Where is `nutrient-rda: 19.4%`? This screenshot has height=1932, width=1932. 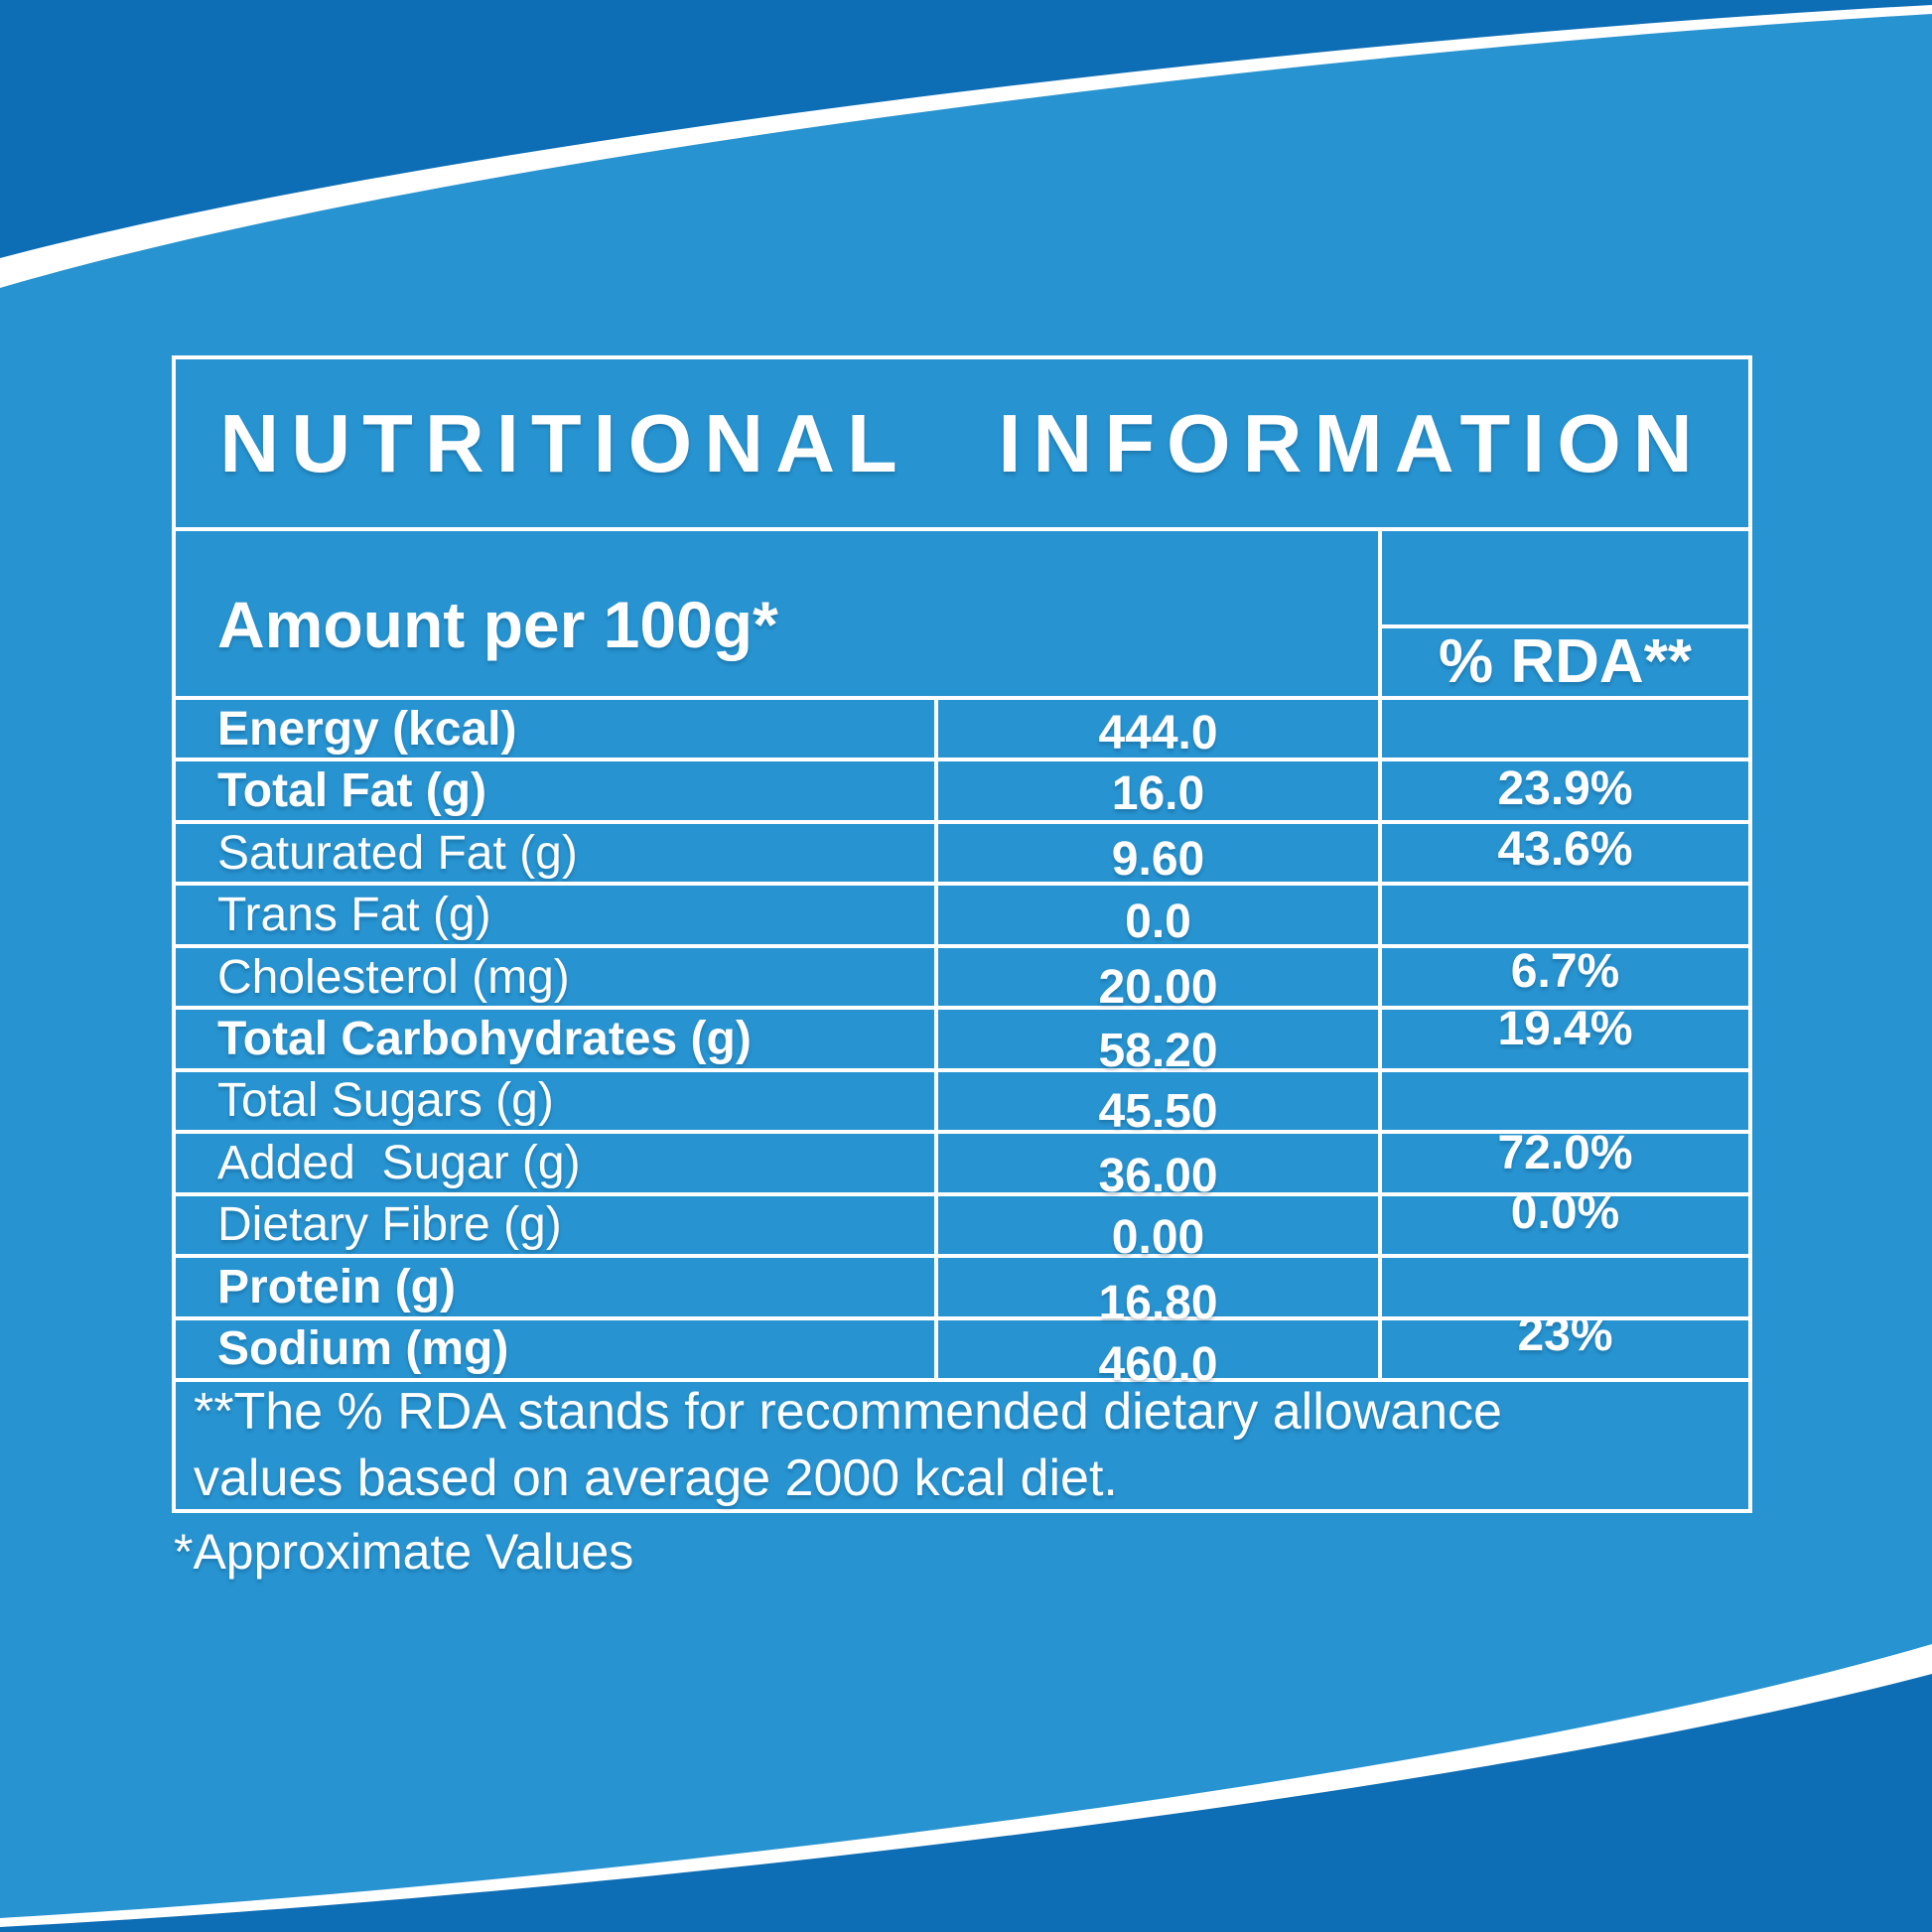 nutrient-rda: 19.4% is located at coordinates (1565, 1029).